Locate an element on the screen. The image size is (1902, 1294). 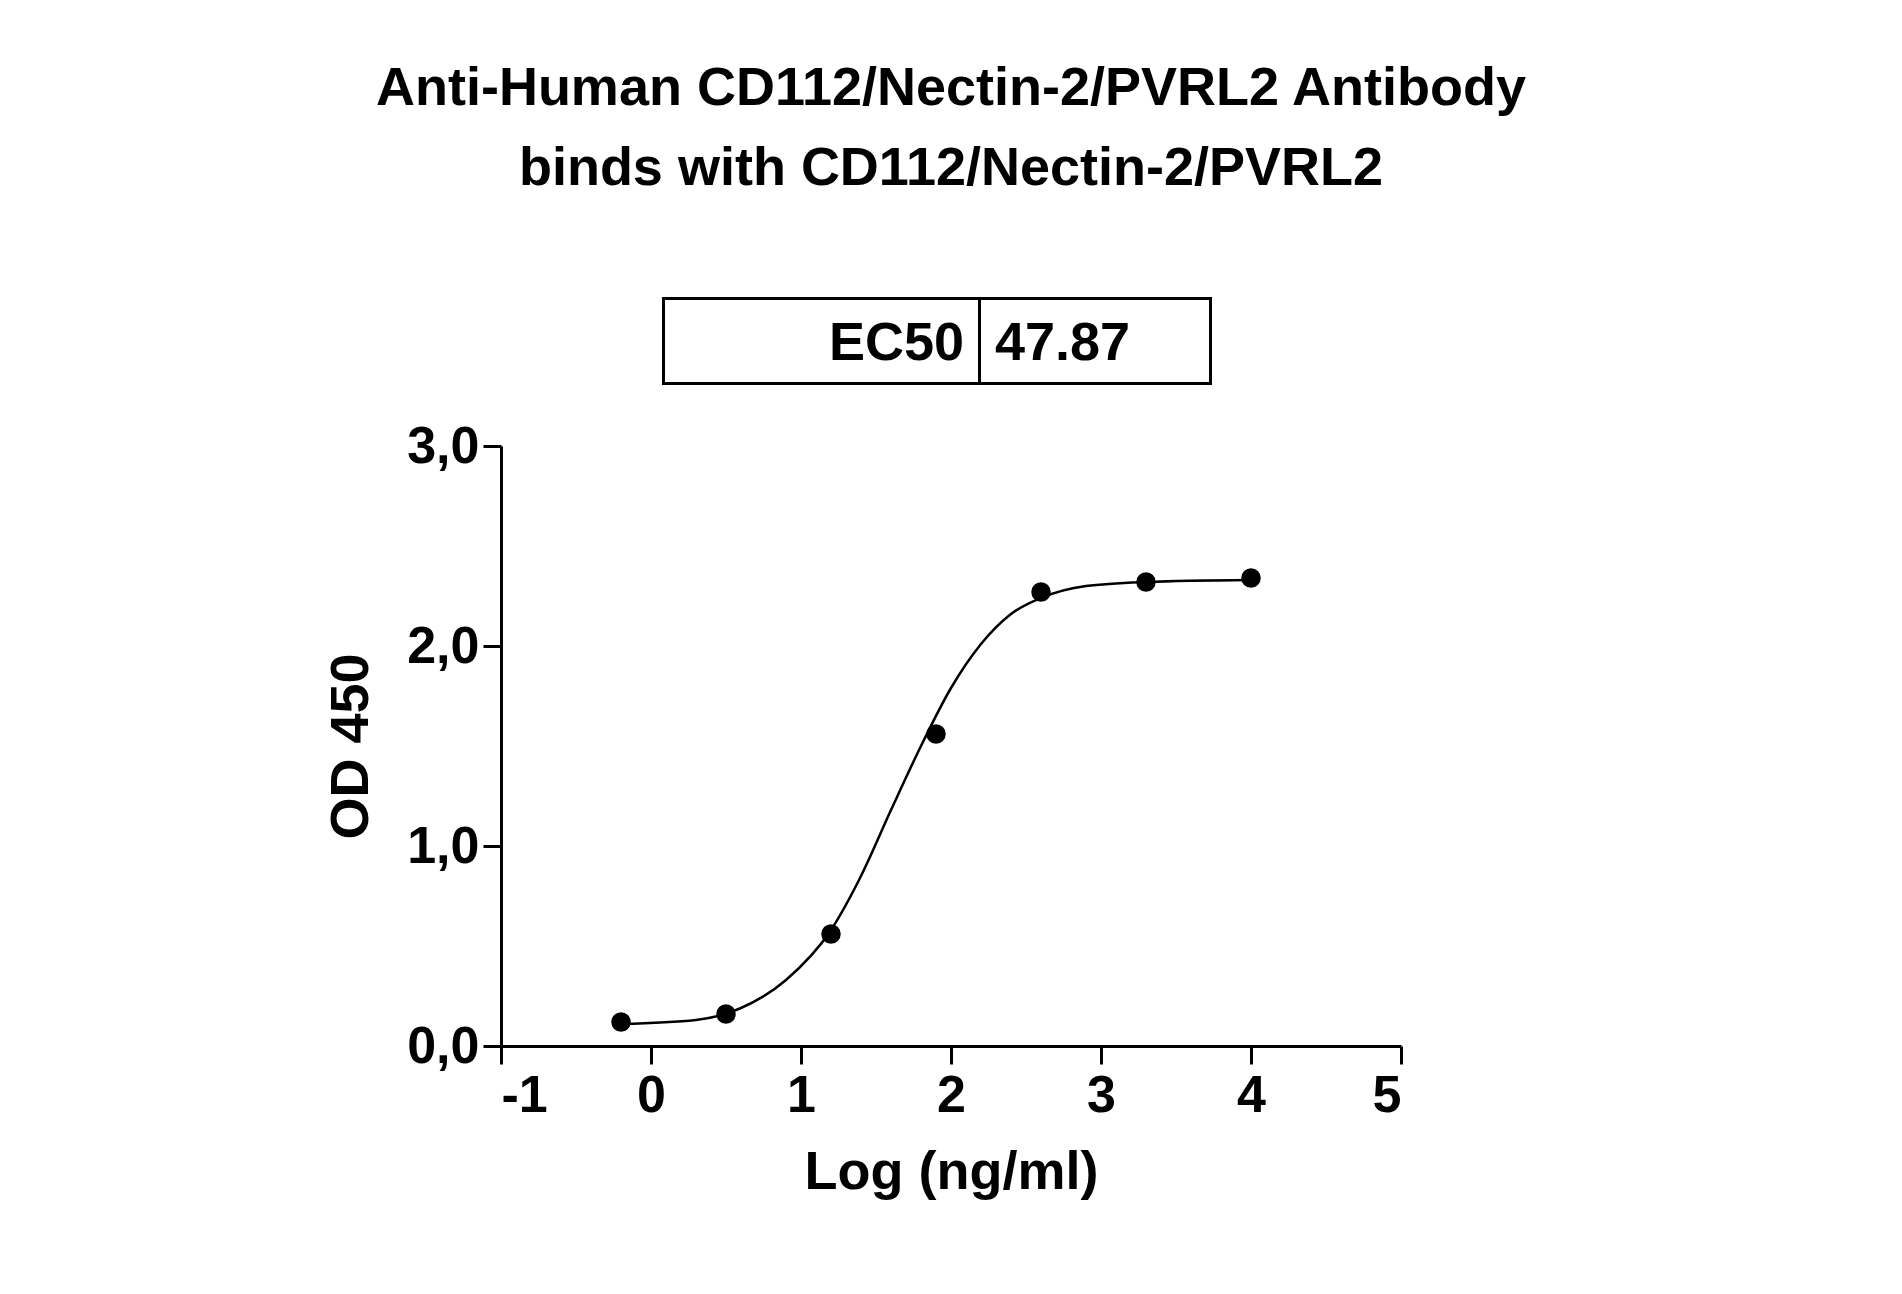
table: EC50 47.87 is located at coordinates (937, 341).